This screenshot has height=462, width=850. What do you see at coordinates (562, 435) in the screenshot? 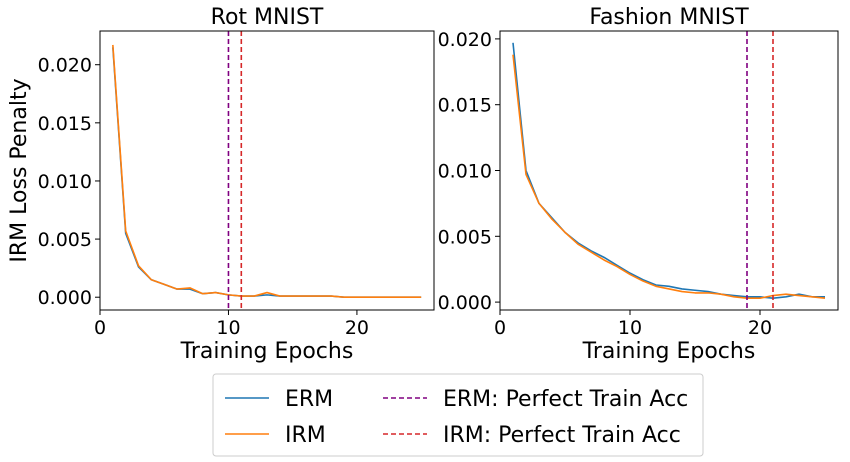
I see `legend-label-irm-perfect: IRM: Perfect Train Acc` at bounding box center [562, 435].